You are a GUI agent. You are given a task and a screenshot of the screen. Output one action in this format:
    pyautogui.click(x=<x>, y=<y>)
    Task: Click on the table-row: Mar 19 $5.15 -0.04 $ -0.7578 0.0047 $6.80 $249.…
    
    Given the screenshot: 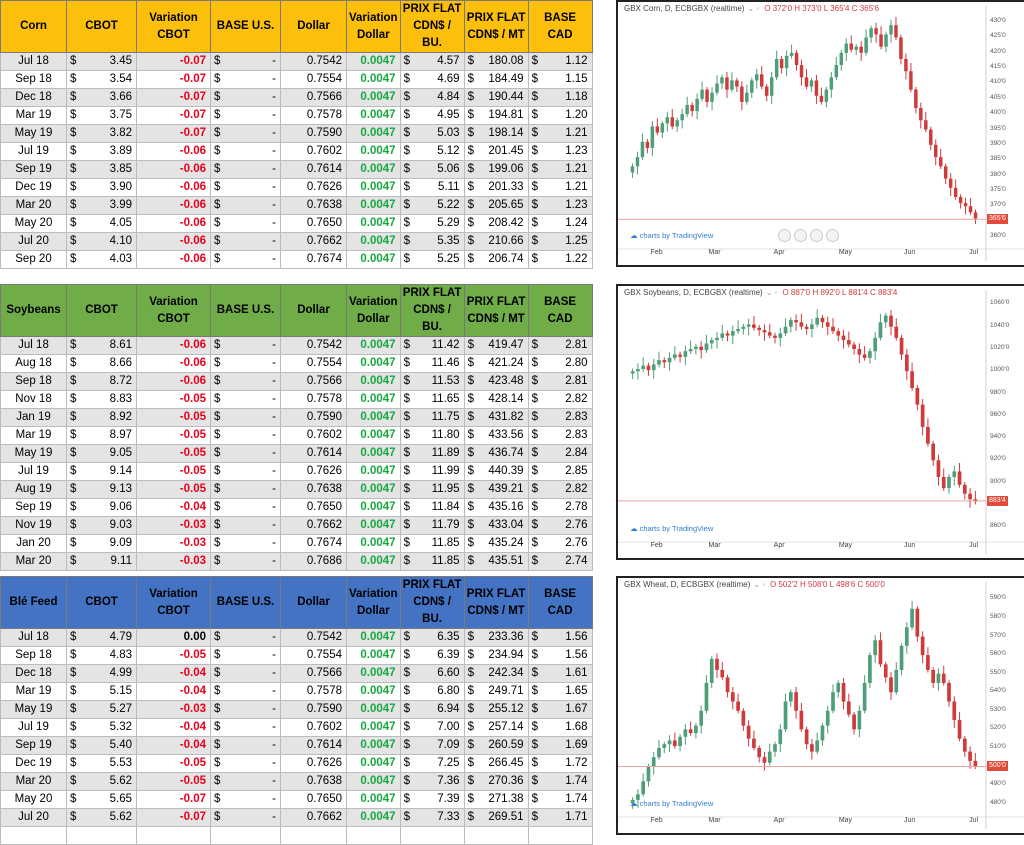 What is the action you would take?
    pyautogui.click(x=296, y=691)
    